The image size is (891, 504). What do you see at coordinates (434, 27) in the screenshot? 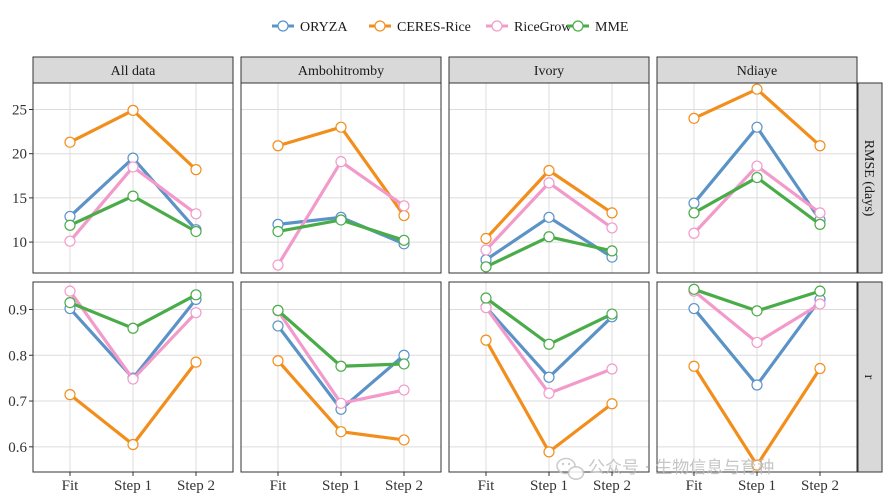
I see `legend-label: CERES-Rice` at bounding box center [434, 27].